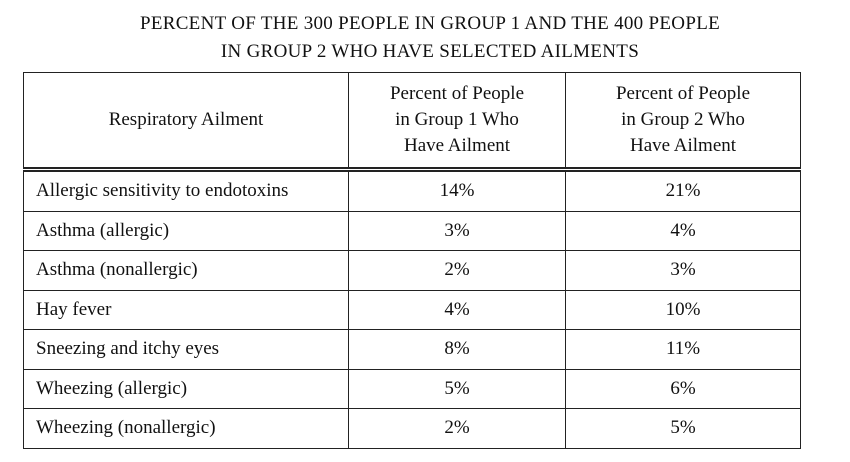  Describe the element at coordinates (186, 309) in the screenshot. I see `ailment-cell: Hay fever` at that location.